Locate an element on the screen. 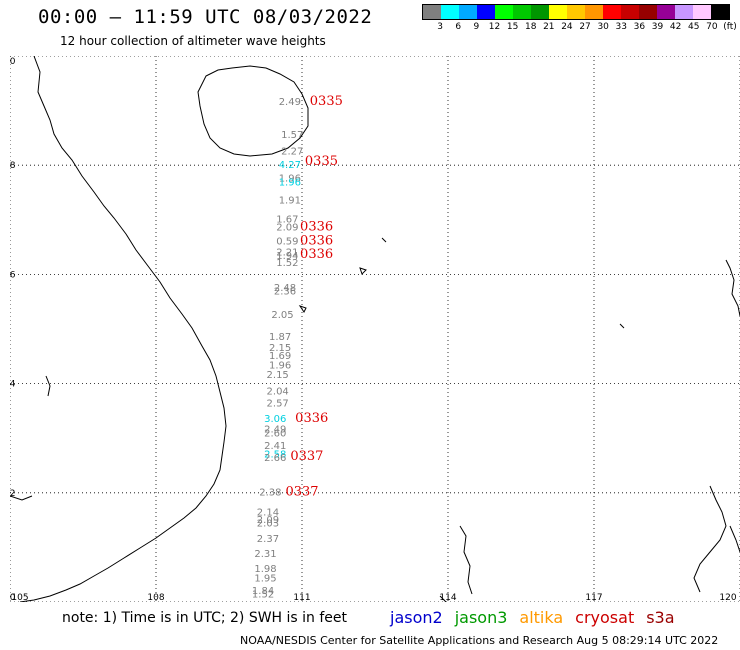  latitude-tick-label: 12 is located at coordinates (12, 494).